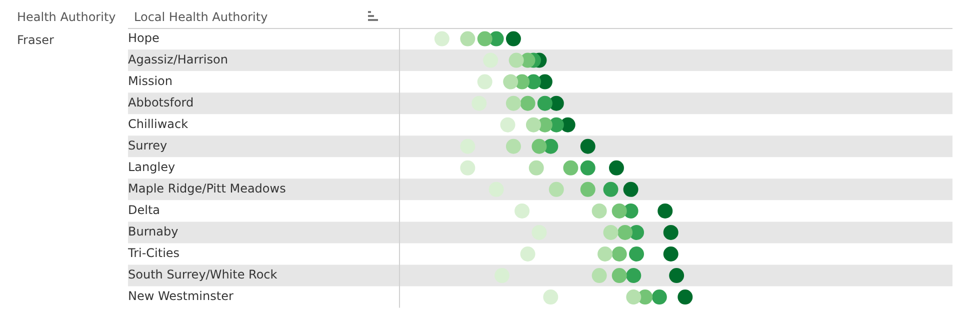  Describe the element at coordinates (148, 145) in the screenshot. I see `y-tick-label: Surrey` at that location.